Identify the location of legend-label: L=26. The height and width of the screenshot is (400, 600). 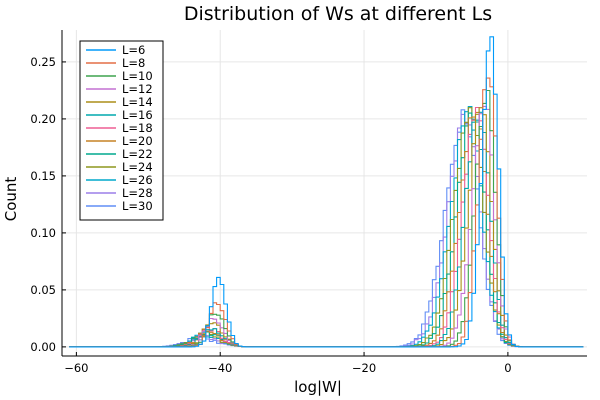
(137, 180).